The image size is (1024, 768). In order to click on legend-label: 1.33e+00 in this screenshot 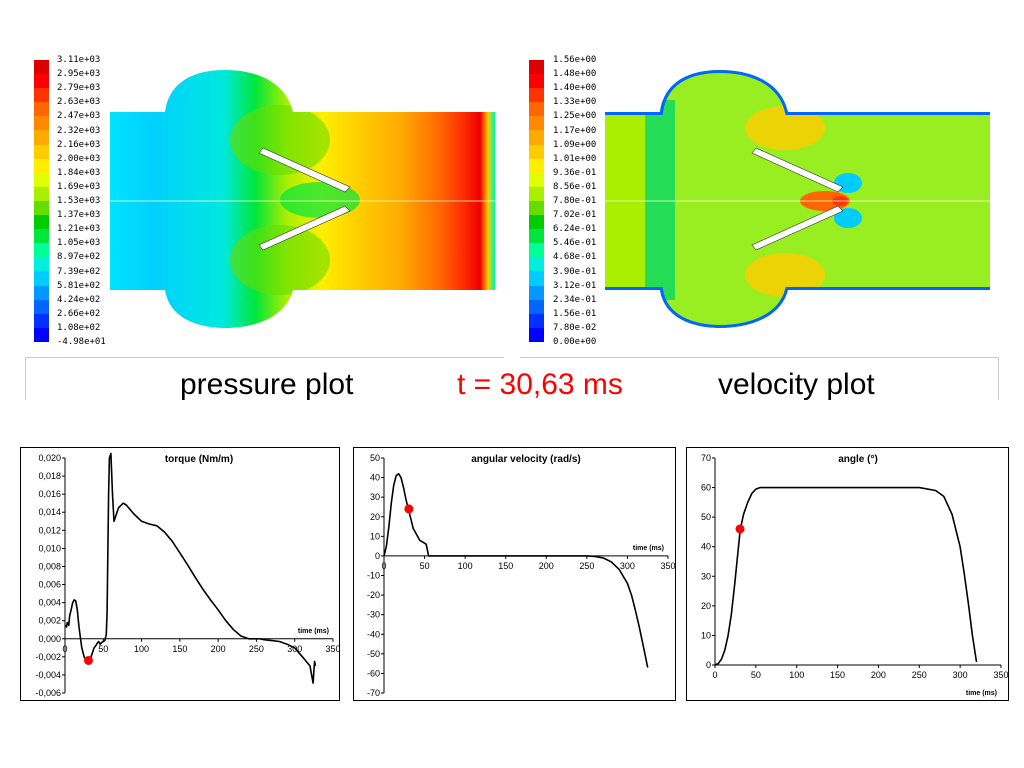, I will do `click(575, 102)`.